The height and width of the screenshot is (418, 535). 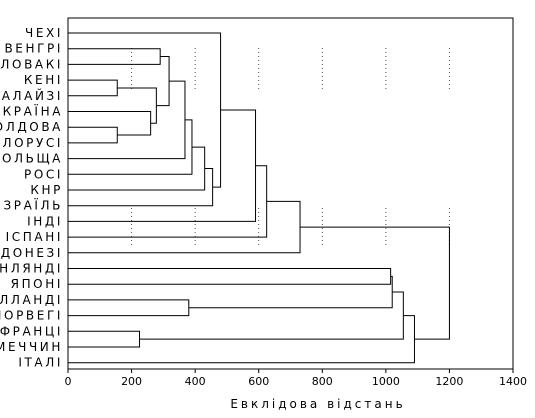 I want to click on leaf-label: ВЕНГРІ, so click(x=33, y=49).